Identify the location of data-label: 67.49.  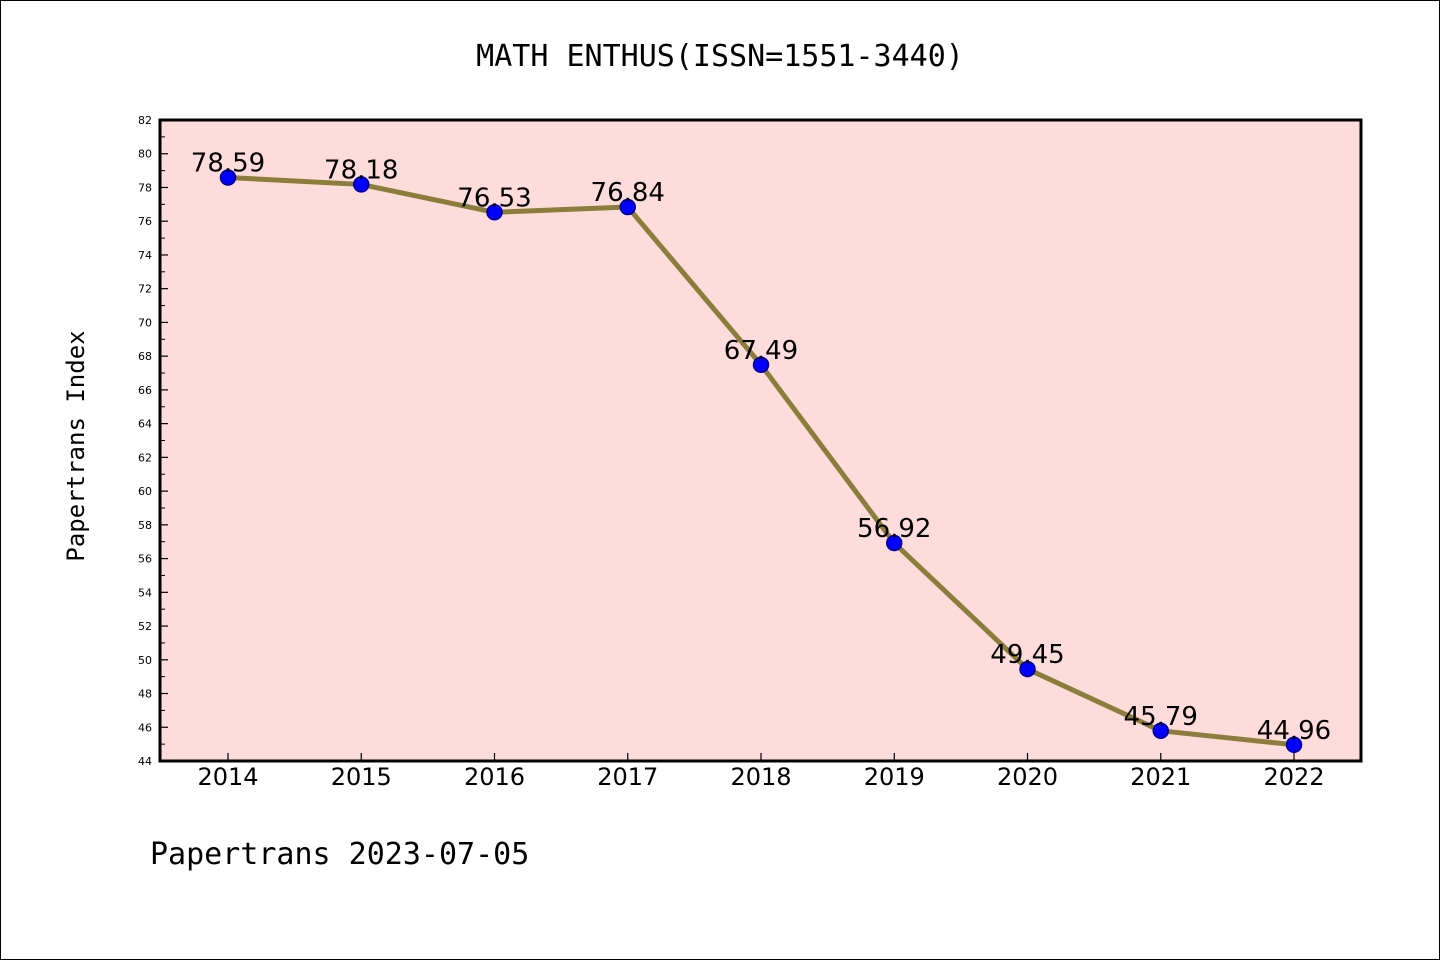
(761, 351).